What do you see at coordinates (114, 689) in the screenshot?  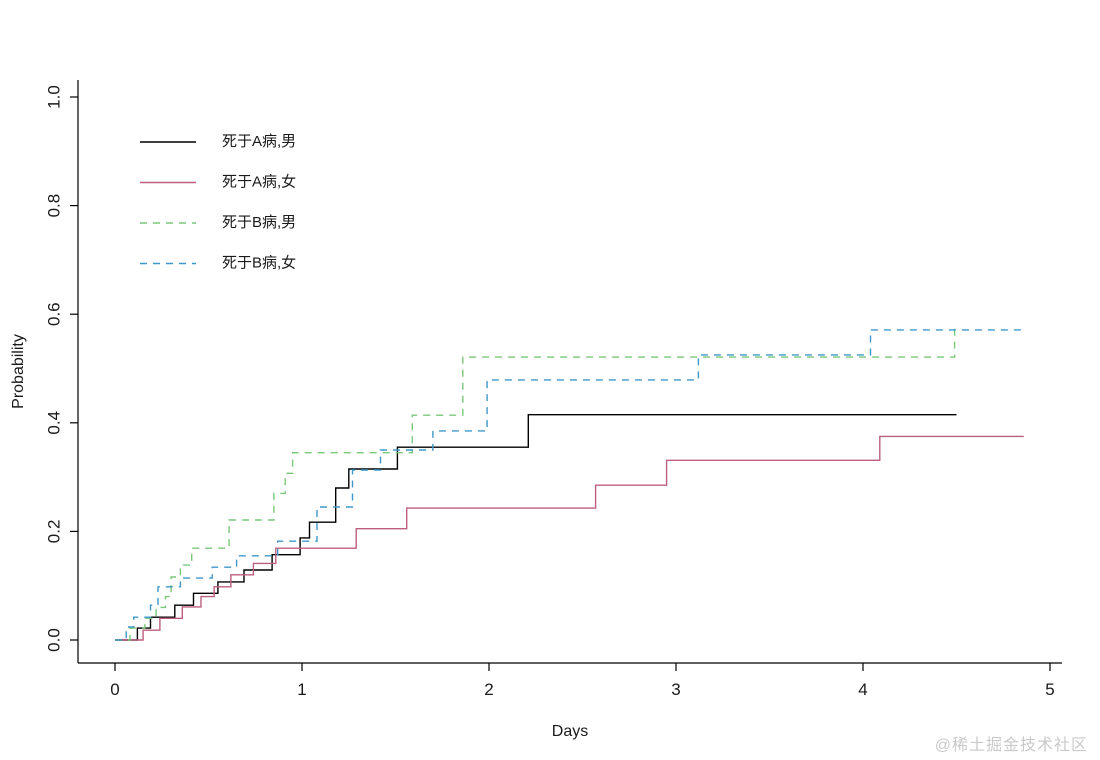 I see `x-tick-label: 0` at bounding box center [114, 689].